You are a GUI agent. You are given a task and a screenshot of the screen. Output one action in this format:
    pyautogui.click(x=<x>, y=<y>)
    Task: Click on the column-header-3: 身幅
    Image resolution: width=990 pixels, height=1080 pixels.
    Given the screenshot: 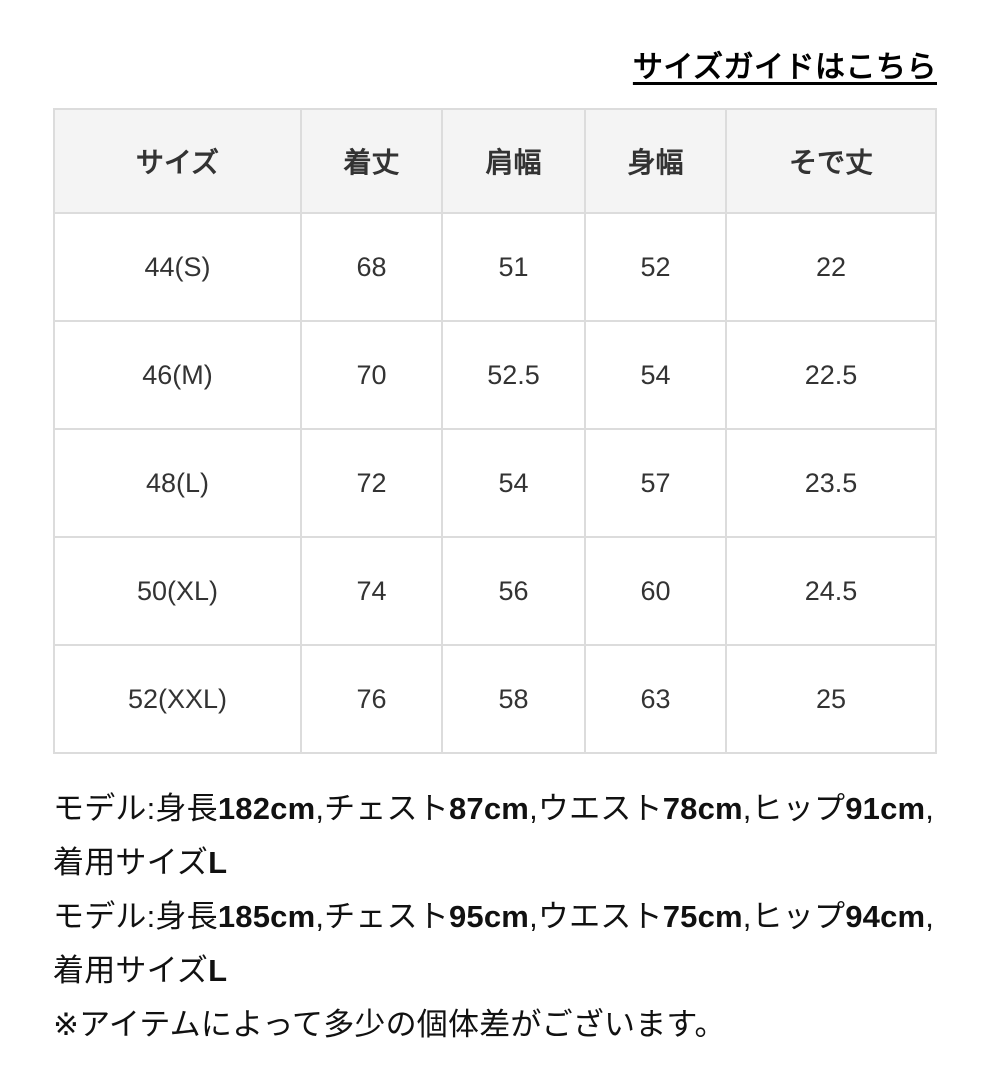 What is the action you would take?
    pyautogui.click(x=655, y=161)
    